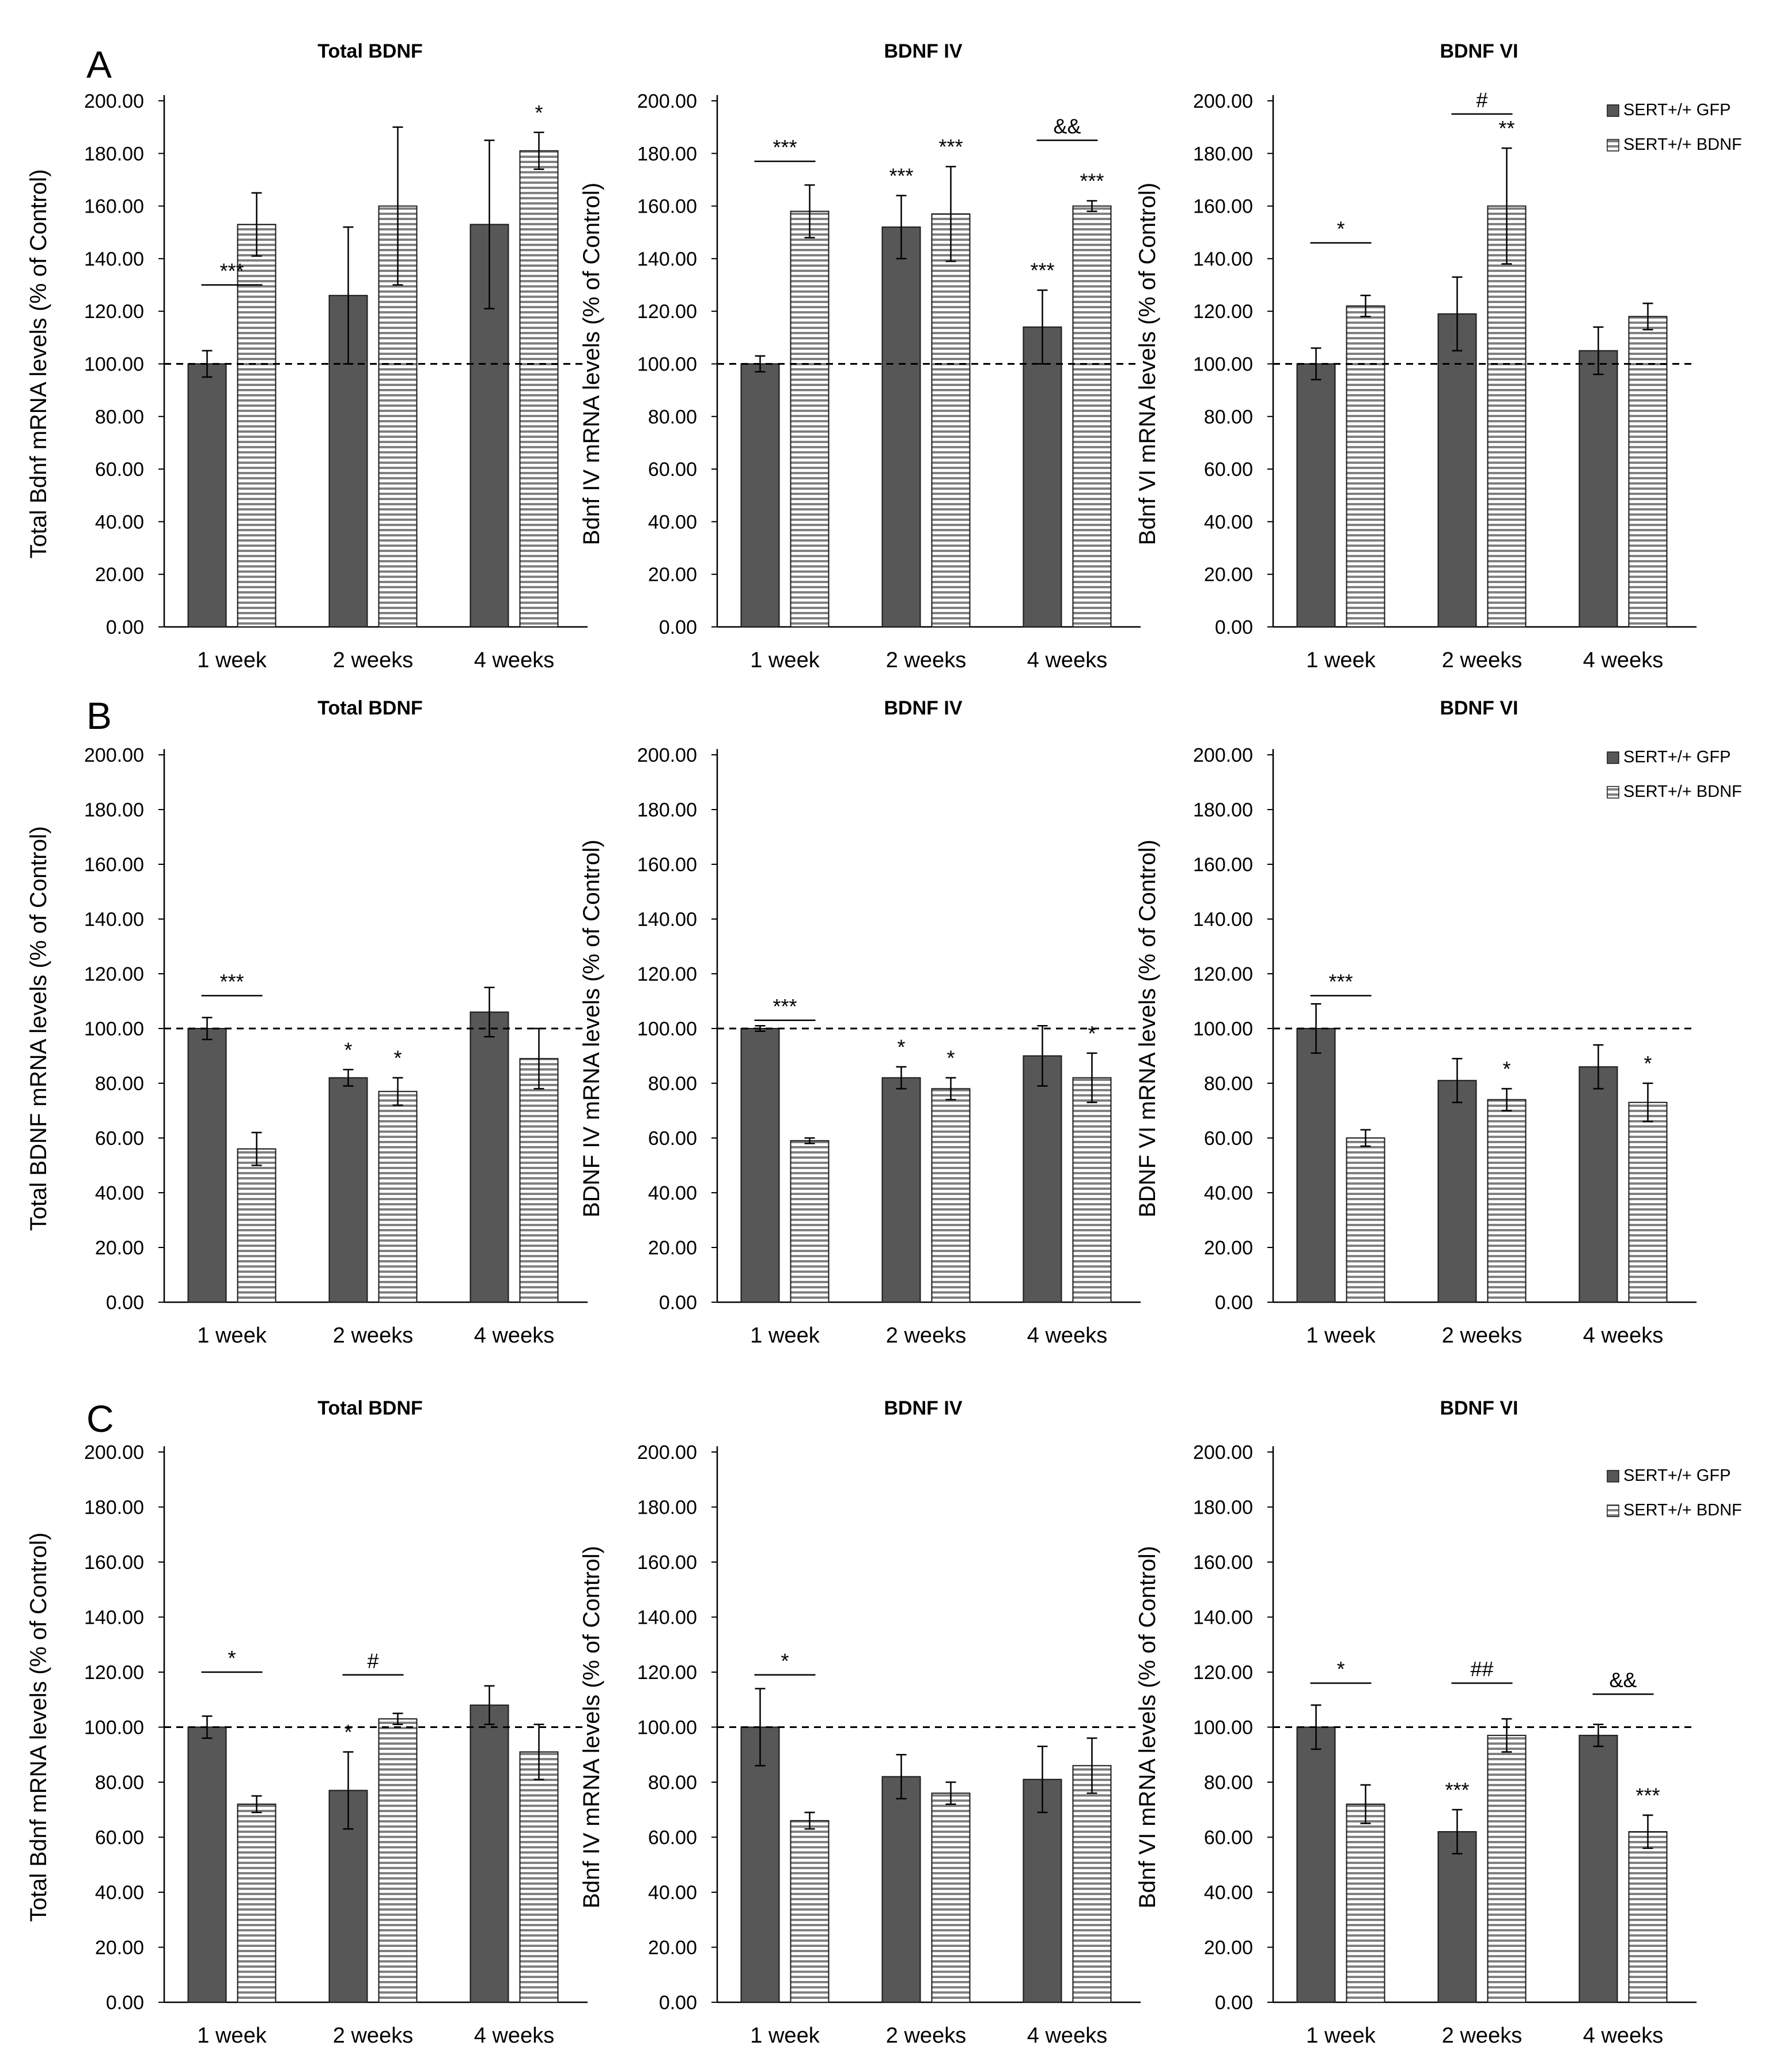  Describe the element at coordinates (1613, 110) in the screenshot. I see `legend-swatch-gfp` at that location.